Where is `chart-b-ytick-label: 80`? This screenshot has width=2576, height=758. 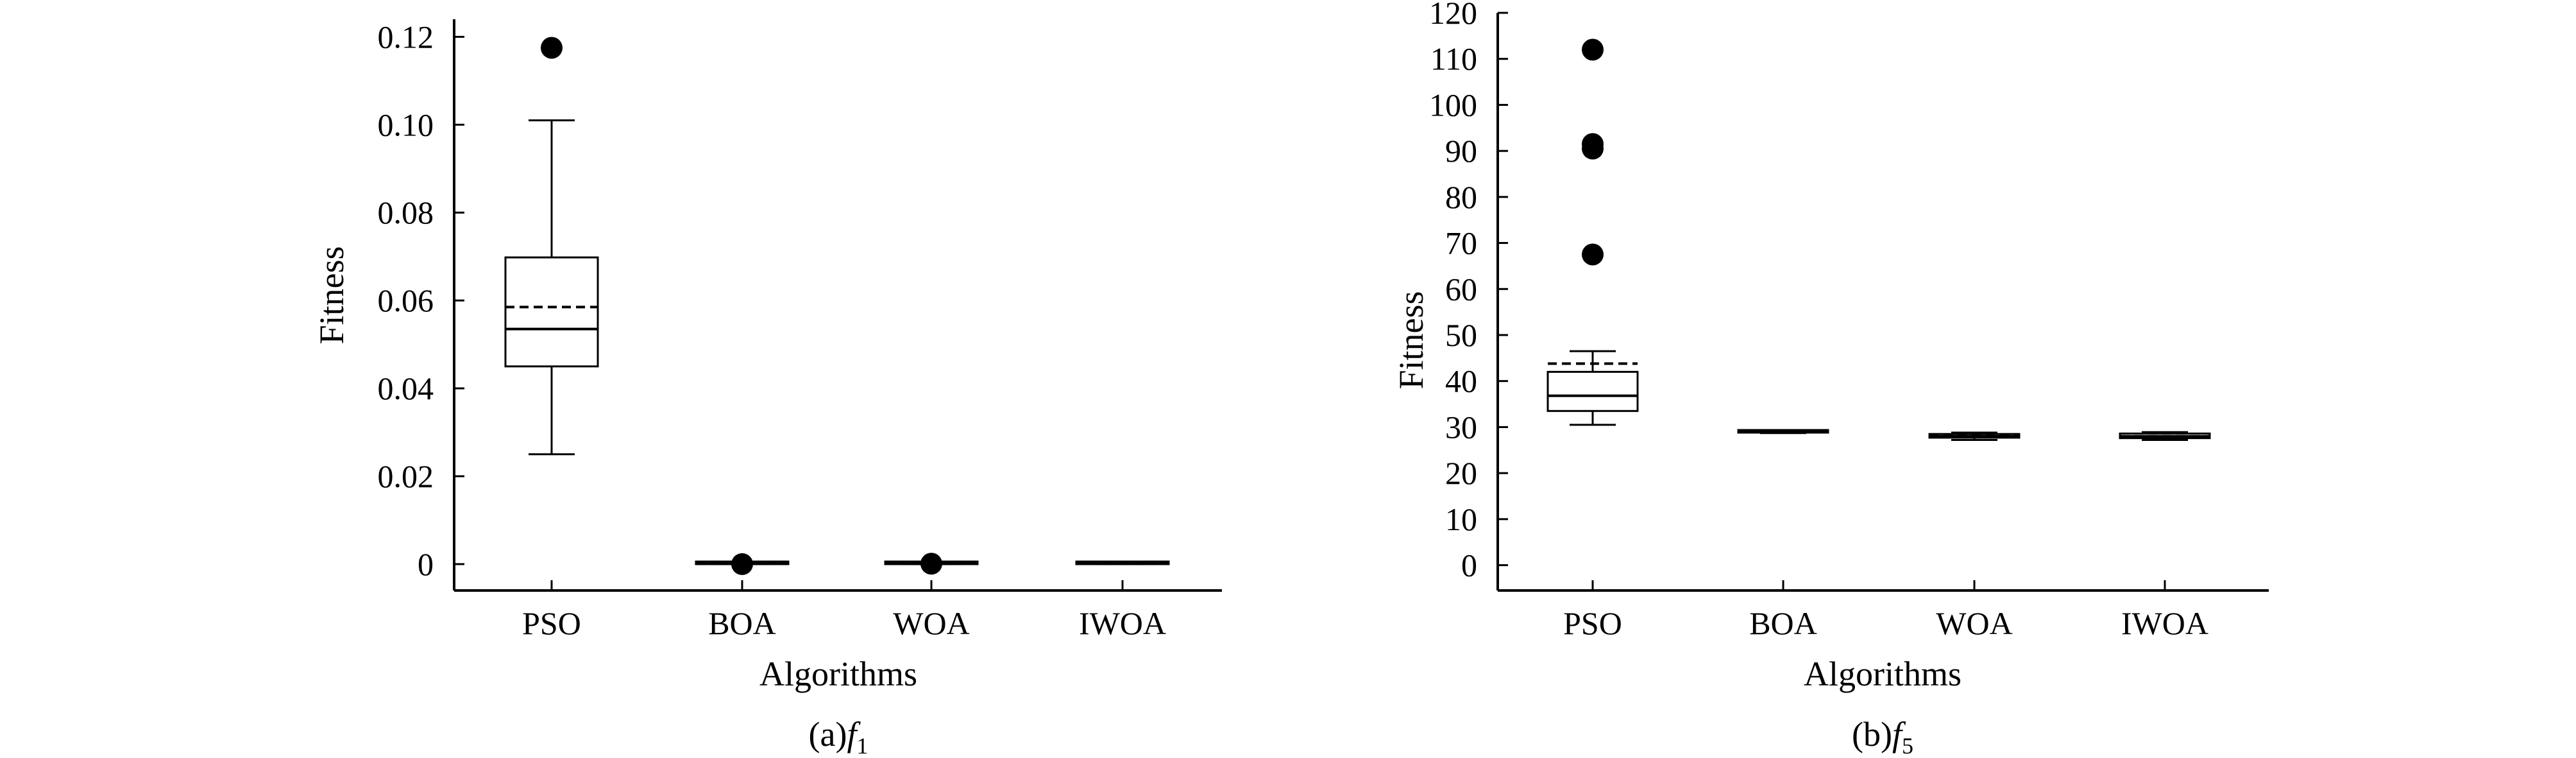 chart-b-ytick-label: 80 is located at coordinates (1461, 197).